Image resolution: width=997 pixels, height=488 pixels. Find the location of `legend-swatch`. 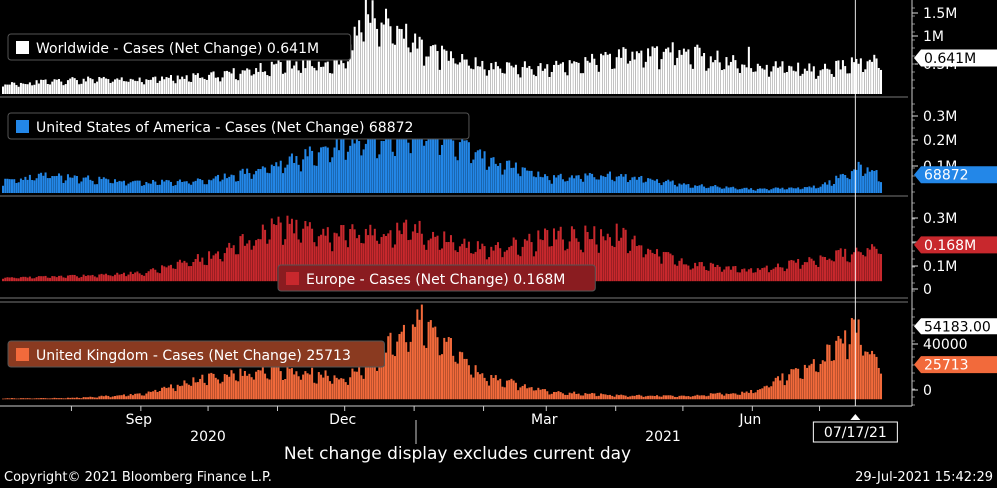

legend-swatch is located at coordinates (22, 126).